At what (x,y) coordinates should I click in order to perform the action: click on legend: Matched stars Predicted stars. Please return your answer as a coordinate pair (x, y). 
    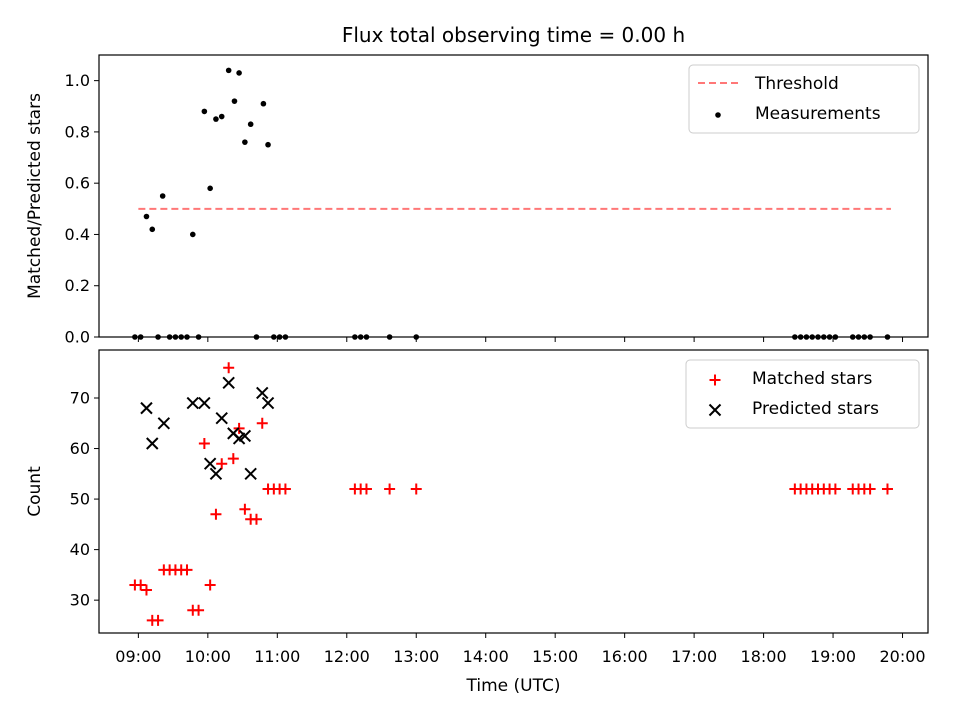
    Looking at the image, I should click on (802, 394).